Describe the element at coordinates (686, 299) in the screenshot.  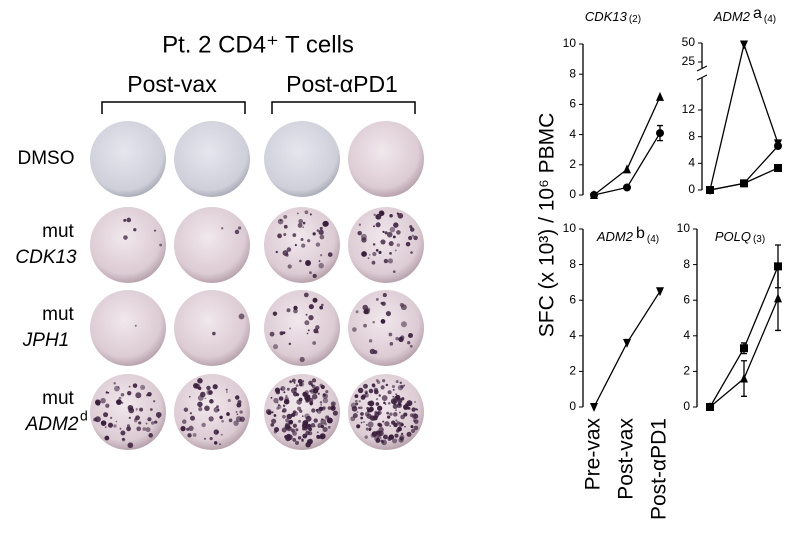
I see `y-tick-label: 6` at that location.